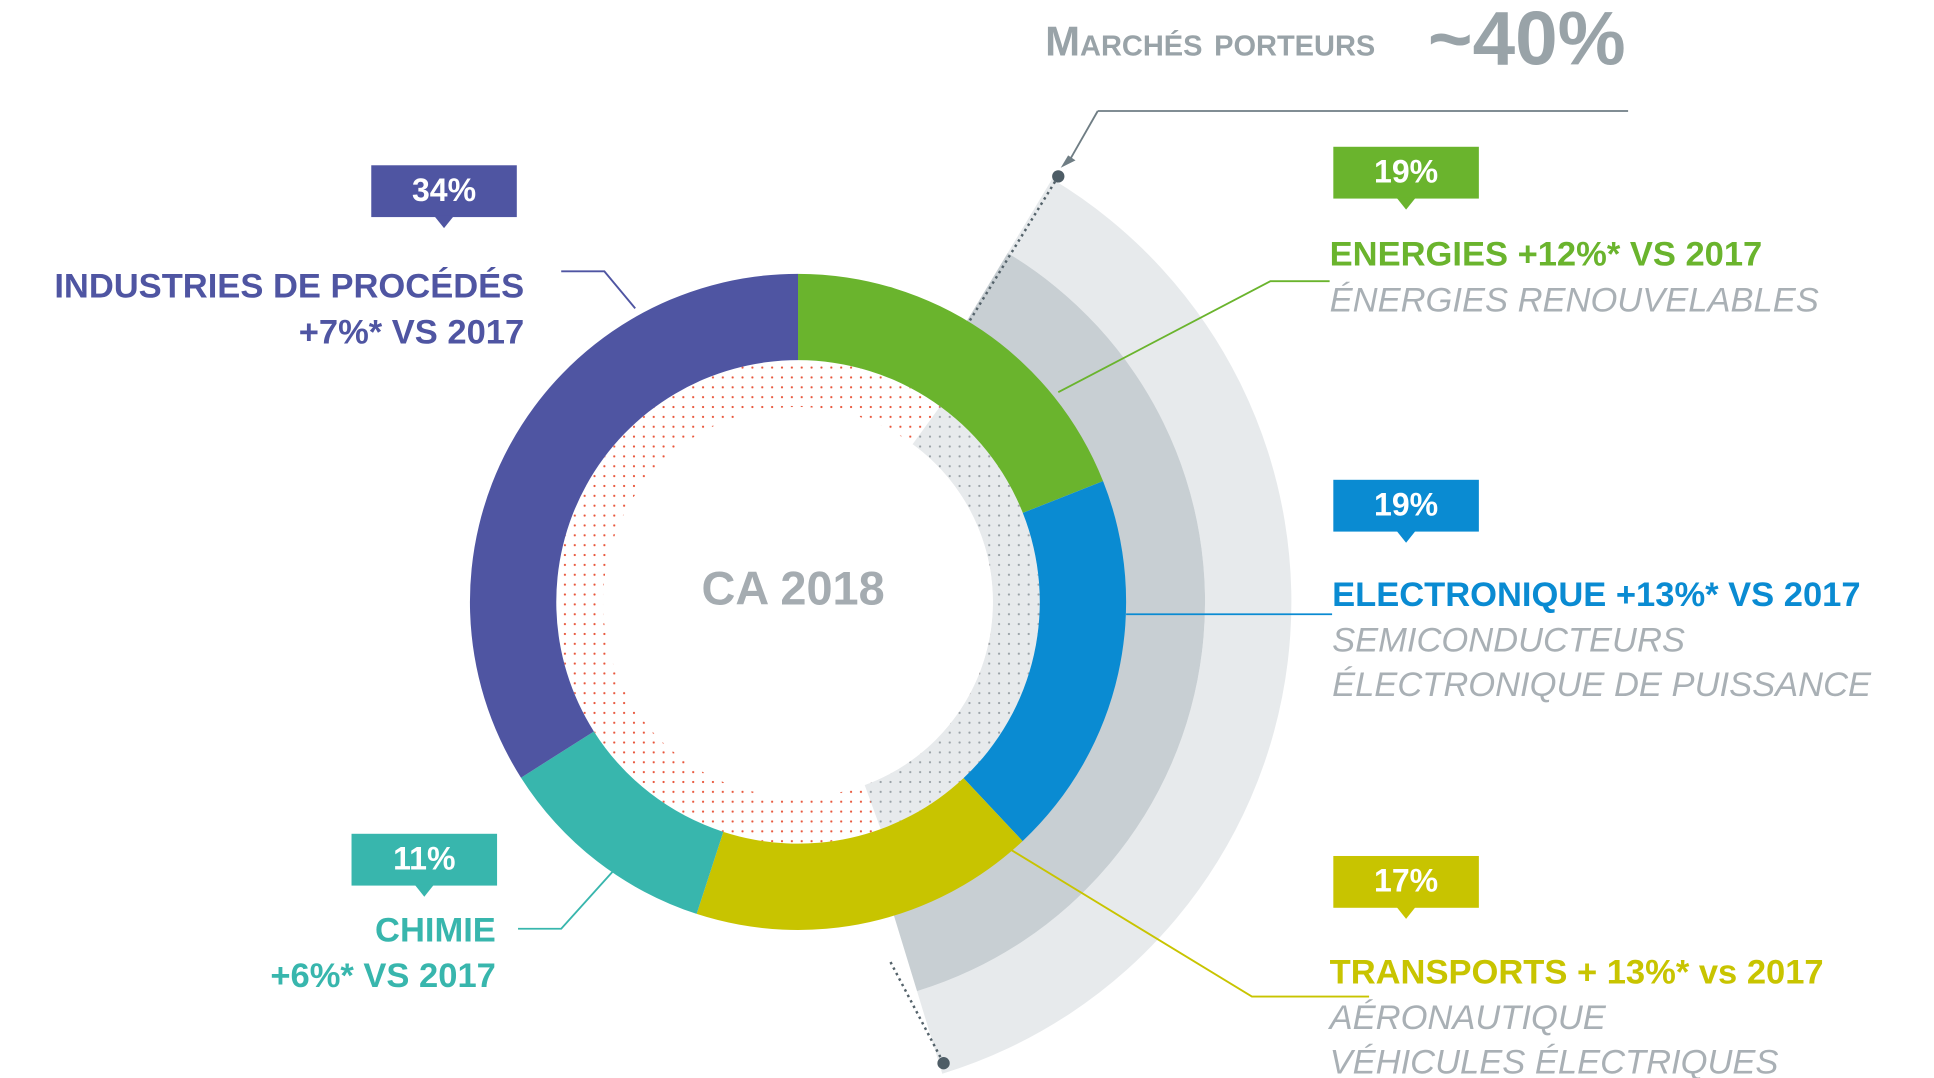 This screenshot has height=1078, width=1934. I want to click on arrow-head, so click(1068, 161).